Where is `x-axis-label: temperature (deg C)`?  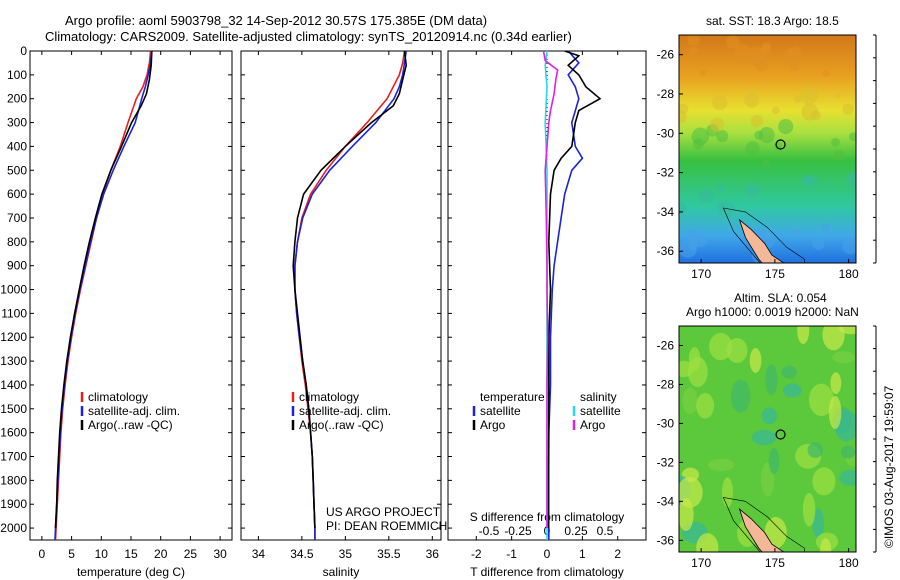
x-axis-label: temperature (deg C) is located at coordinates (131, 572).